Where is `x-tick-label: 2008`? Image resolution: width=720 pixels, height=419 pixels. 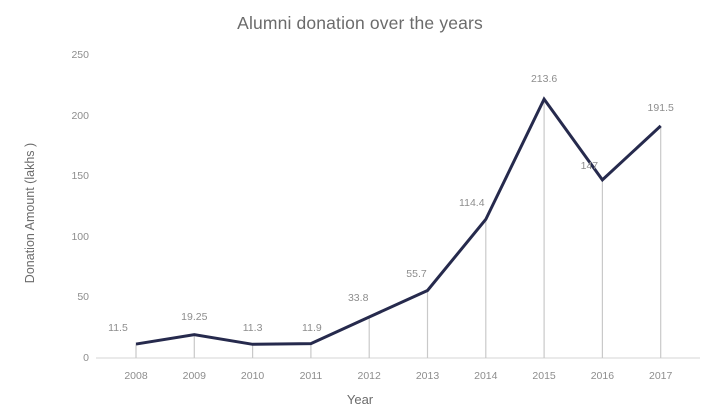 x-tick-label: 2008 is located at coordinates (136, 376).